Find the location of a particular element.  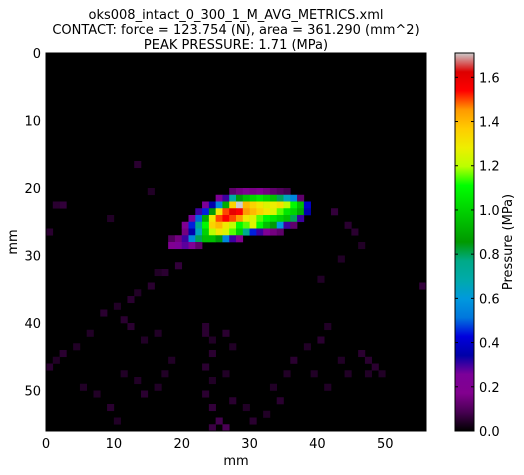

y-tick-label: 30 is located at coordinates (32, 257).